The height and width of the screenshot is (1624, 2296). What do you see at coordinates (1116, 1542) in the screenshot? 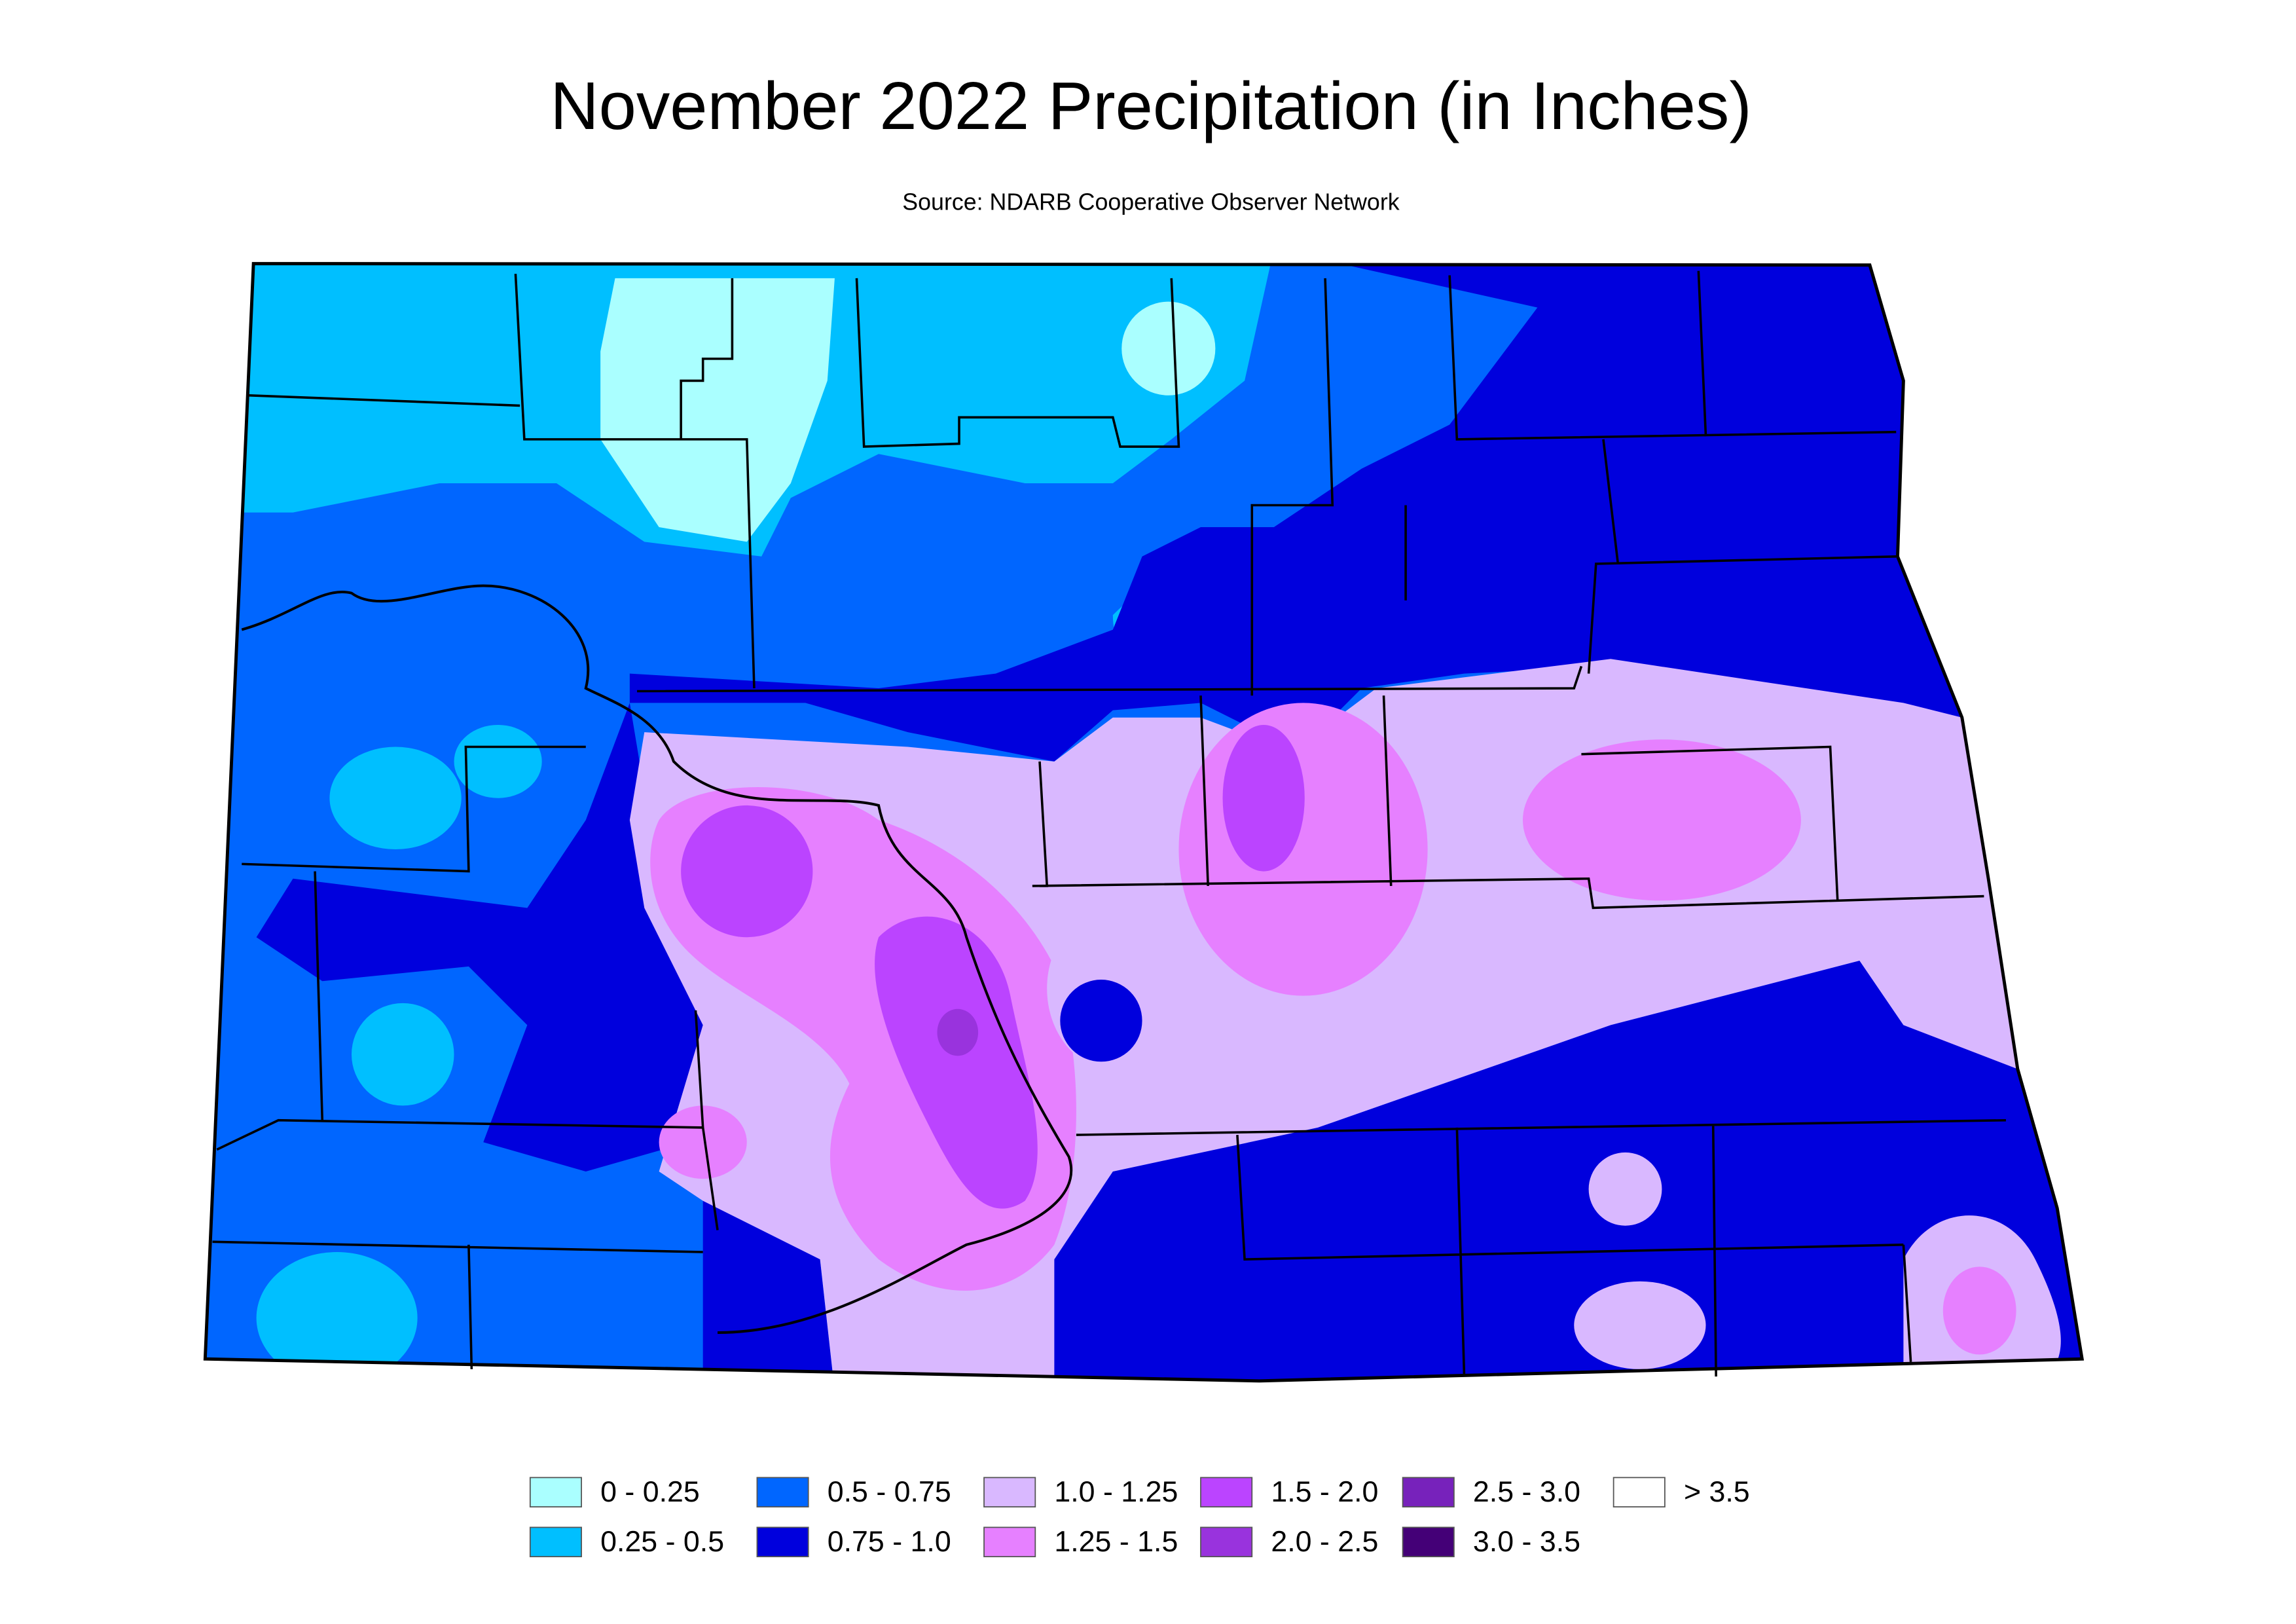
I see `legend-label: 1.25 - 1.5` at bounding box center [1116, 1542].